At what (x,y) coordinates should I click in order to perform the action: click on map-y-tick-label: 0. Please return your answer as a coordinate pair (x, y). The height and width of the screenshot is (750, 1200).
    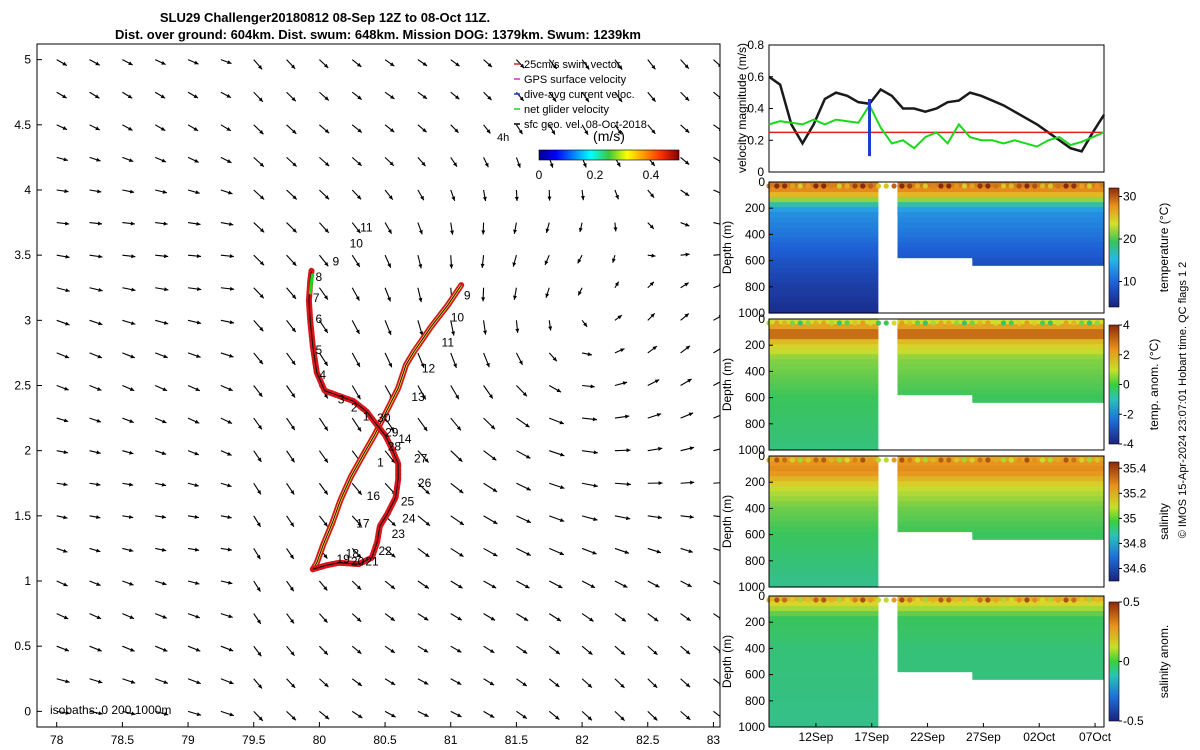
    Looking at the image, I should click on (27, 711).